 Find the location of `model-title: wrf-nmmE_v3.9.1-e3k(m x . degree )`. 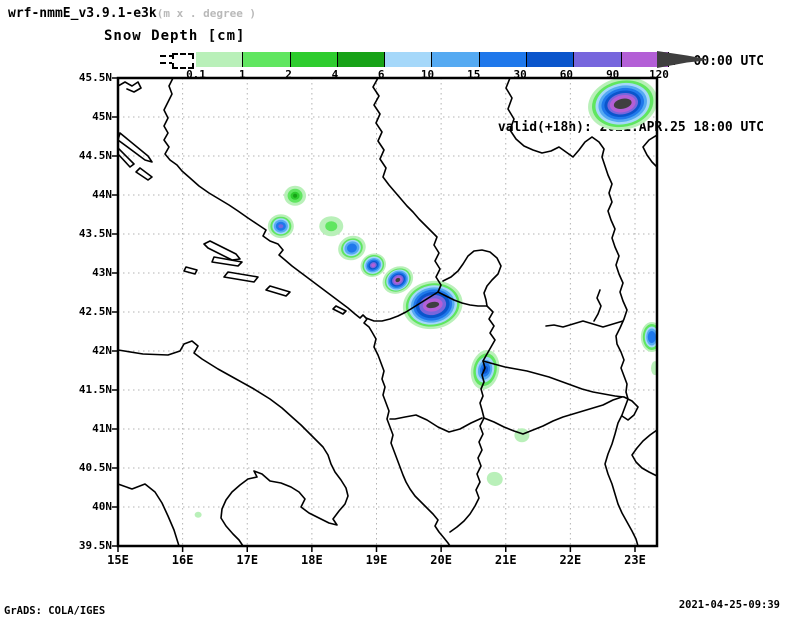

model-title: wrf-nmmE_v3.9.1-e3k(m x . degree ) is located at coordinates (132, 13).